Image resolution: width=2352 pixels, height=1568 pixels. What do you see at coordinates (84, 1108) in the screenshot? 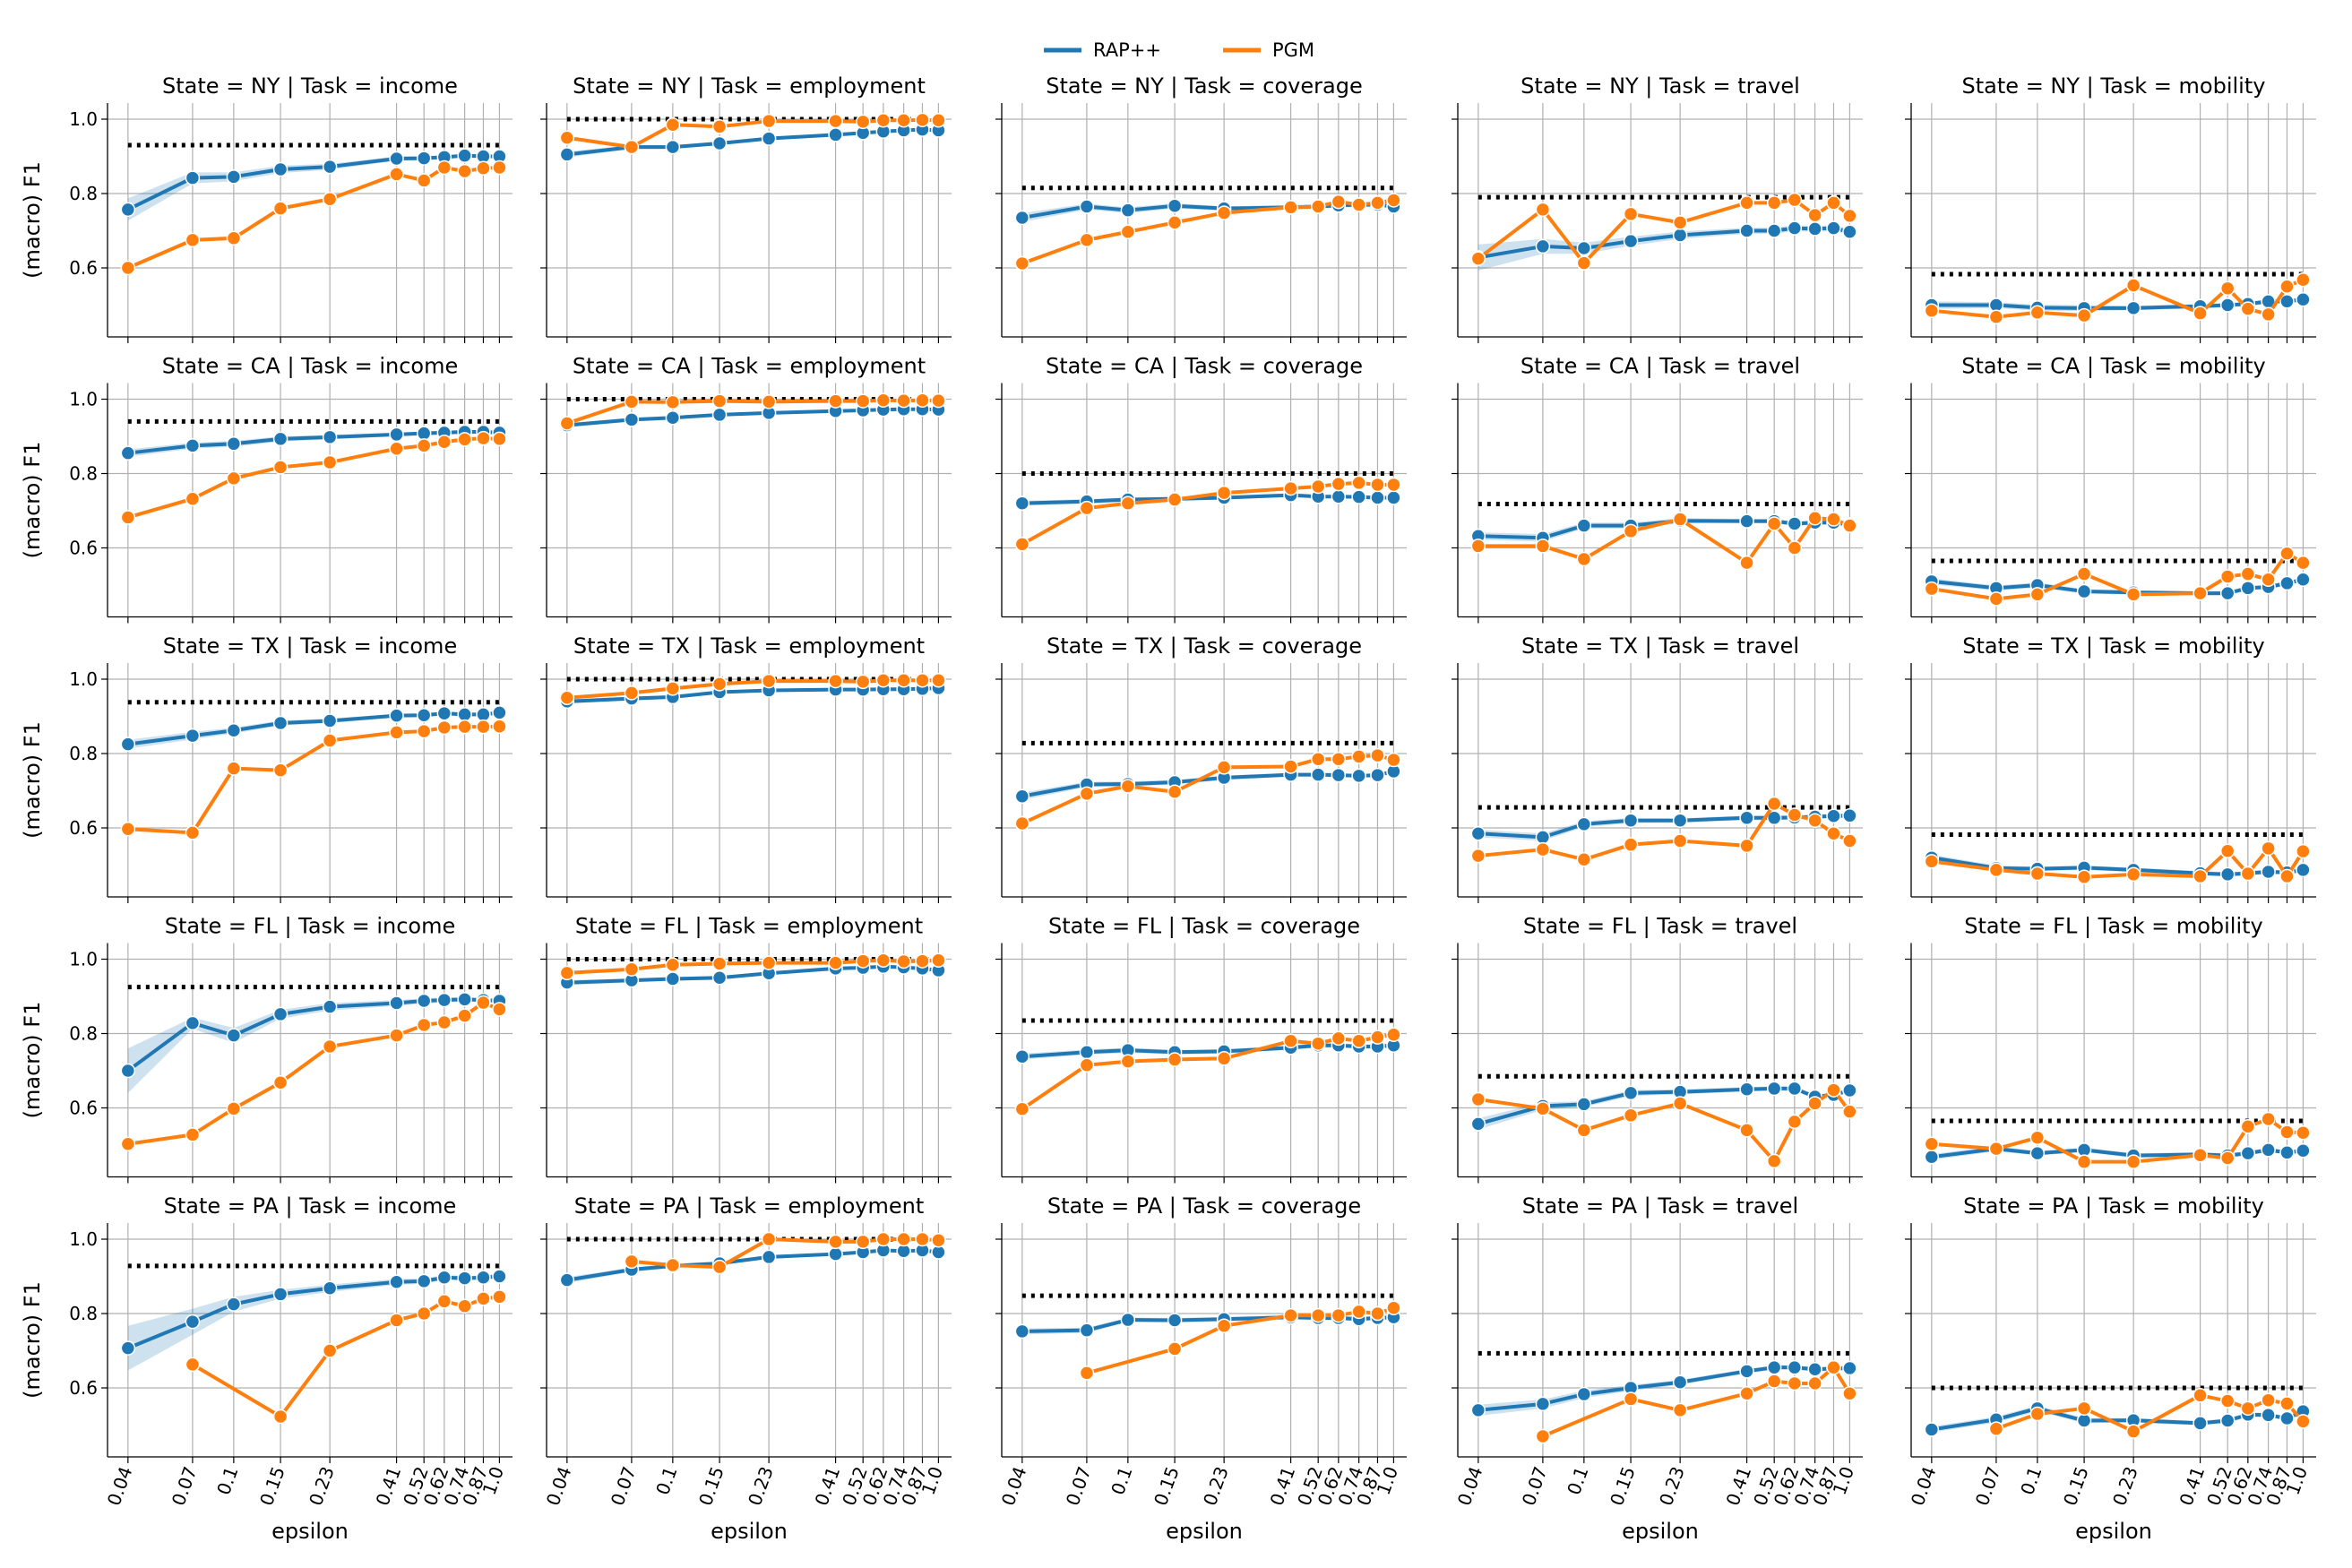
I see `y-tick-label: 0.6` at bounding box center [84, 1108].